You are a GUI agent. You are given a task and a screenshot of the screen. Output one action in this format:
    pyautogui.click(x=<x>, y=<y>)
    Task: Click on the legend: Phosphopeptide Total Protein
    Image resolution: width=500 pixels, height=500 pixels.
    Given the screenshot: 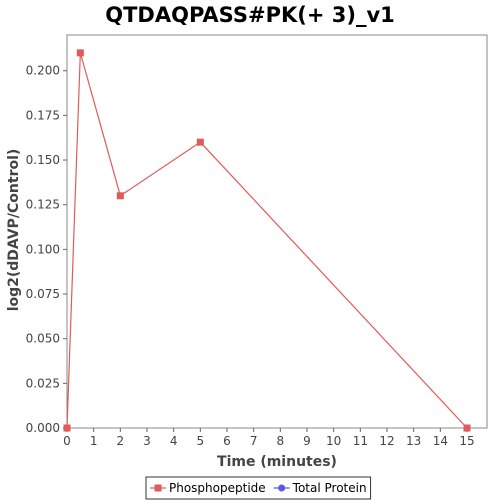 What is the action you would take?
    pyautogui.click(x=258, y=488)
    